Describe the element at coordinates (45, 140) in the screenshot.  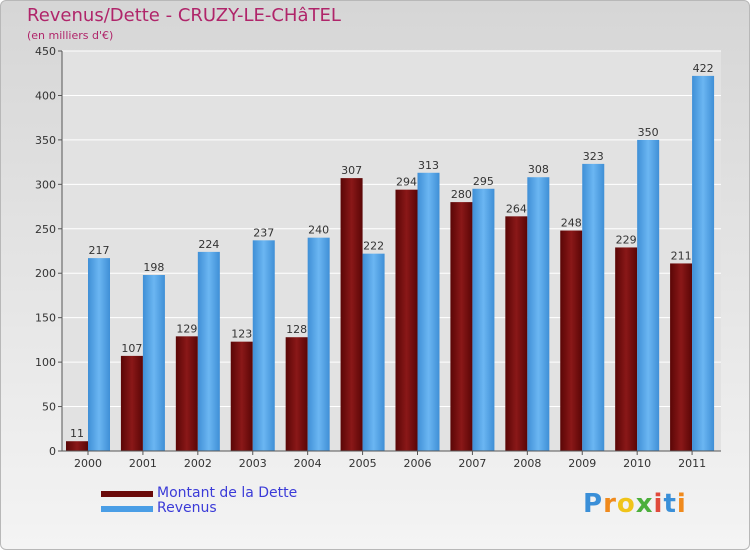
I see `y-tick-label: 350` at that location.